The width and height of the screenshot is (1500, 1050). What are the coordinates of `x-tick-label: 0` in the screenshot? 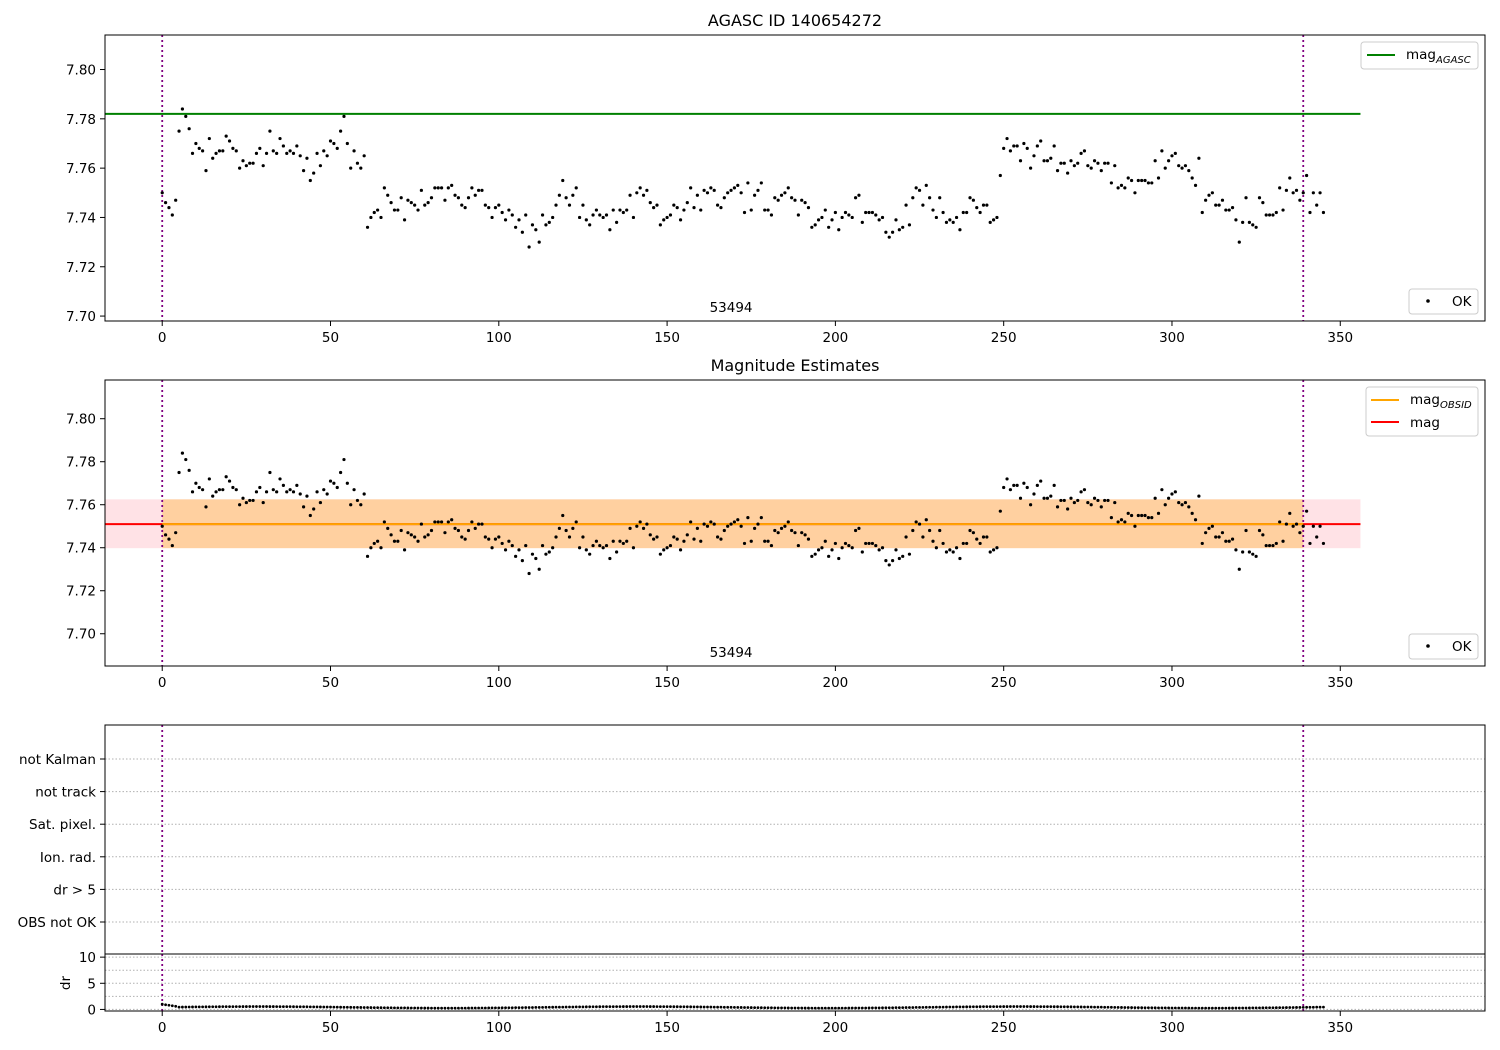 It's located at (162, 338).